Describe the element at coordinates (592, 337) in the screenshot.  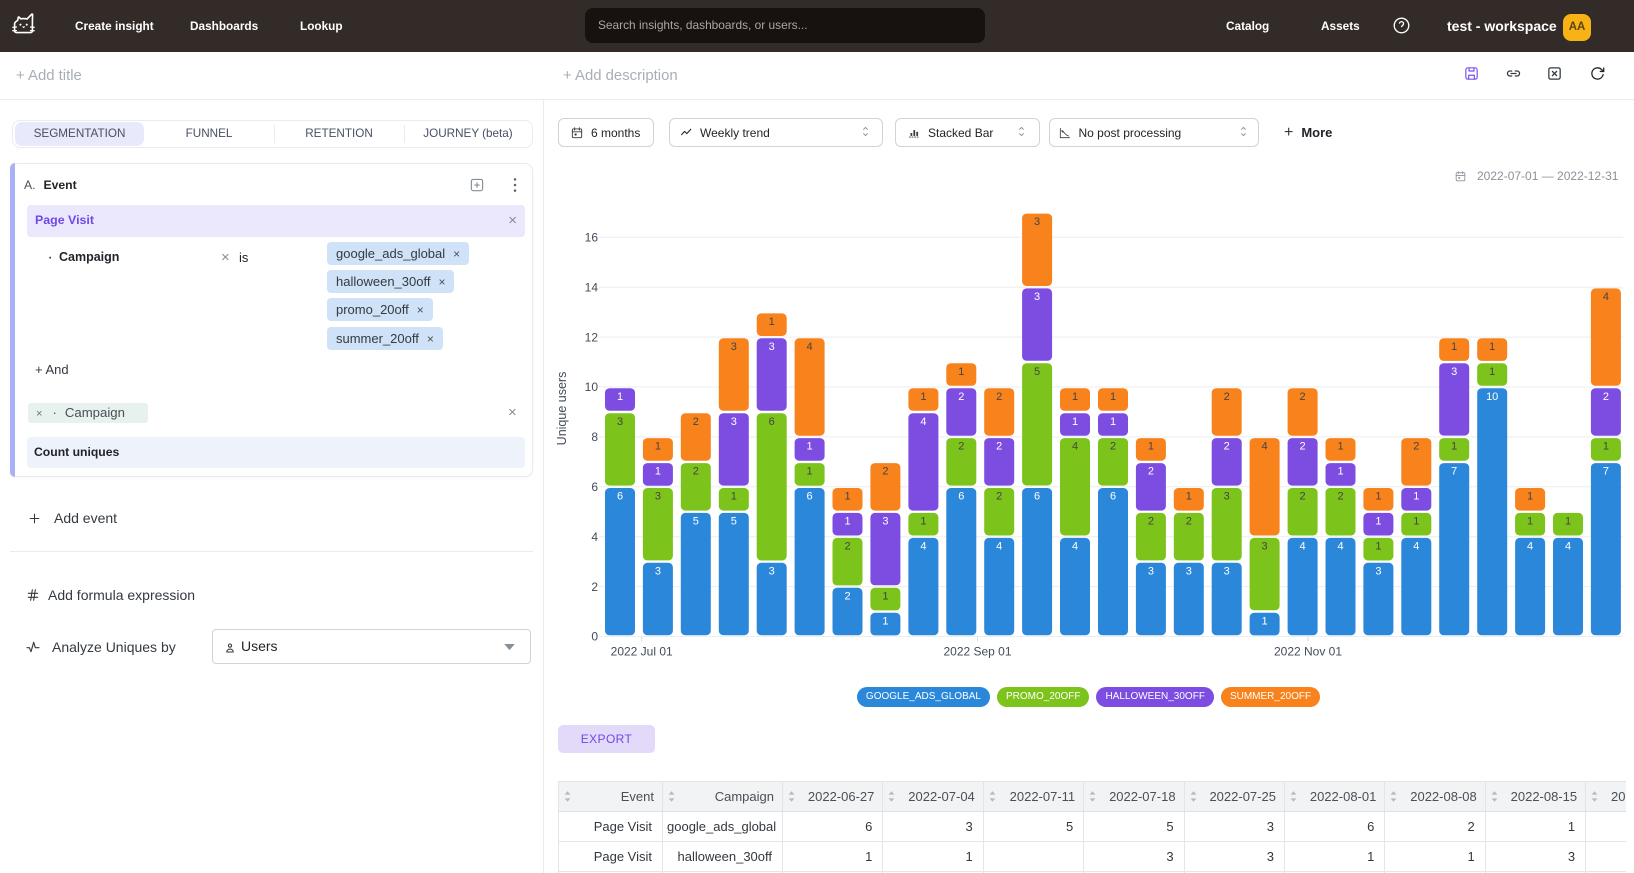
I see `svg-text: 12` at that location.